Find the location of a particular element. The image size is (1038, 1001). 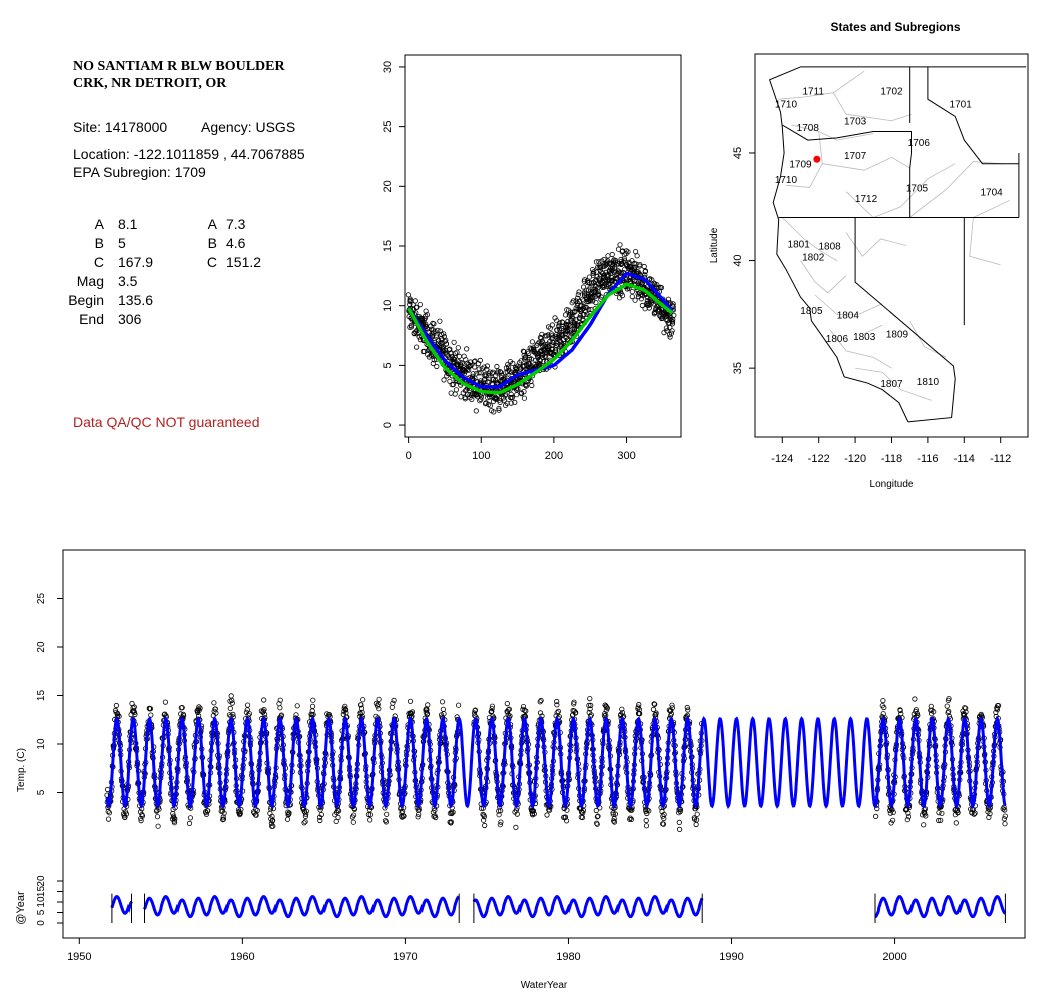

site-name-line-2: CRK, NR DETROIT, OR is located at coordinates (150, 83).